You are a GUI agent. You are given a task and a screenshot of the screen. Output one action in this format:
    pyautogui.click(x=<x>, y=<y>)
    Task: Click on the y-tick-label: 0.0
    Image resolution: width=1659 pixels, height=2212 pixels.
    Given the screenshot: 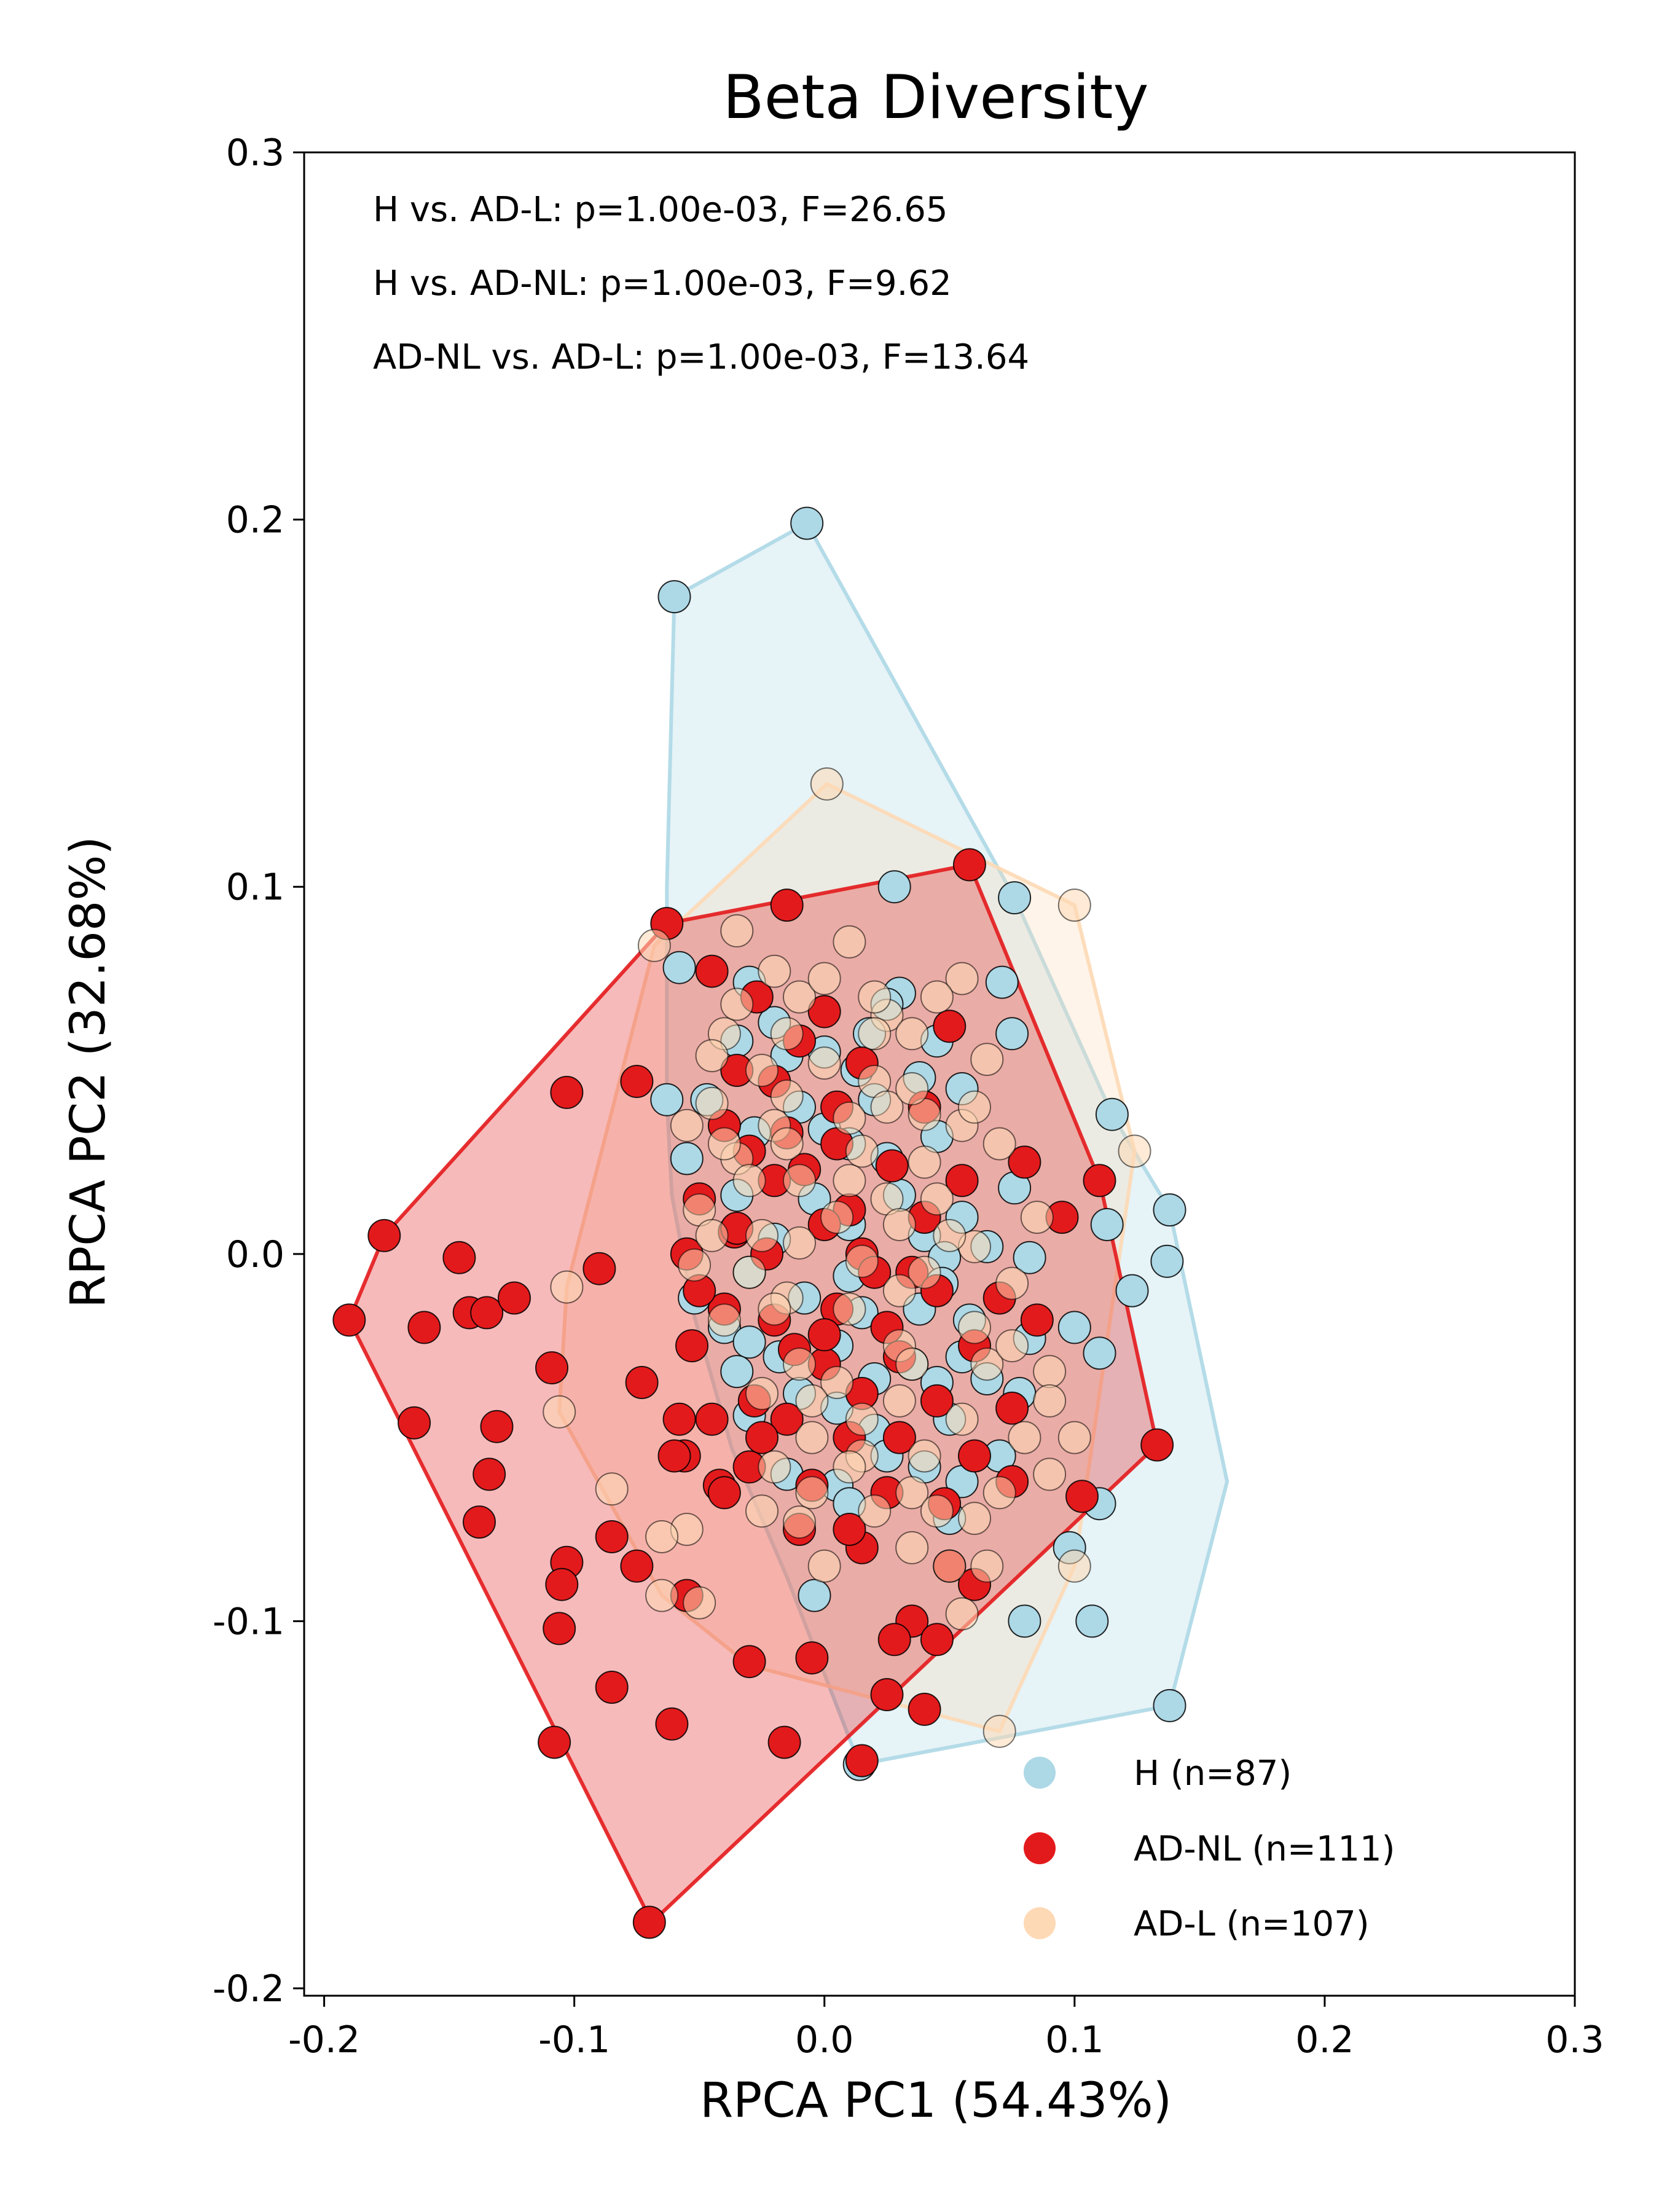 What is the action you would take?
    pyautogui.click(x=255, y=1254)
    